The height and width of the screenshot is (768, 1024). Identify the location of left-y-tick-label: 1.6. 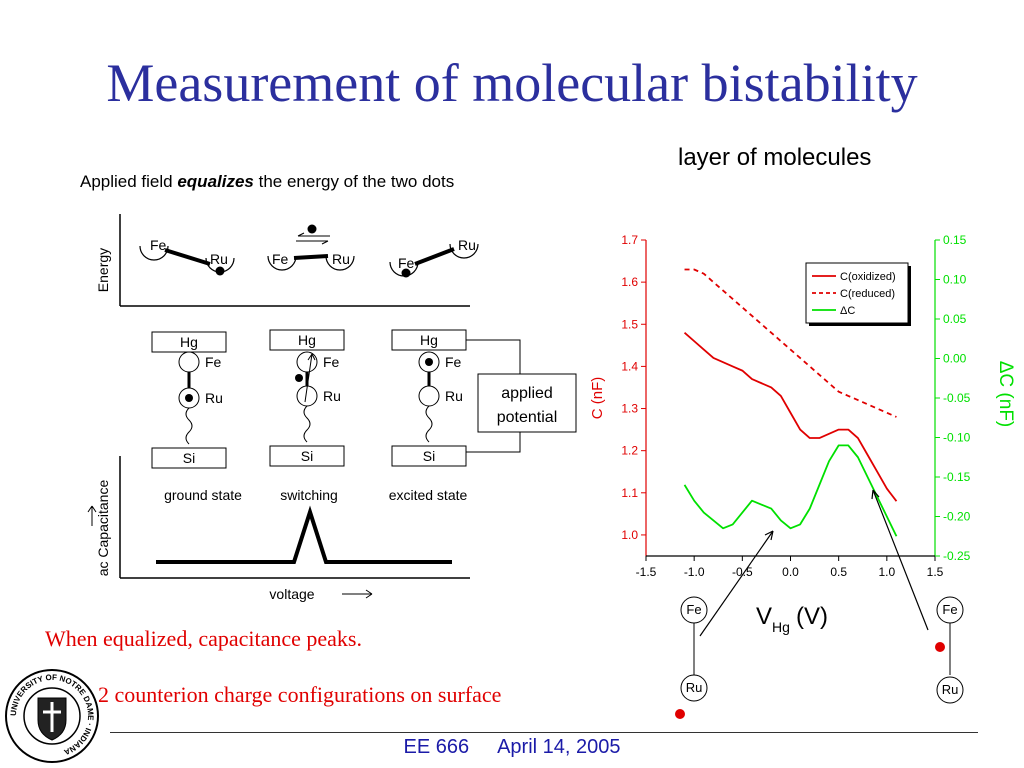
(629, 282).